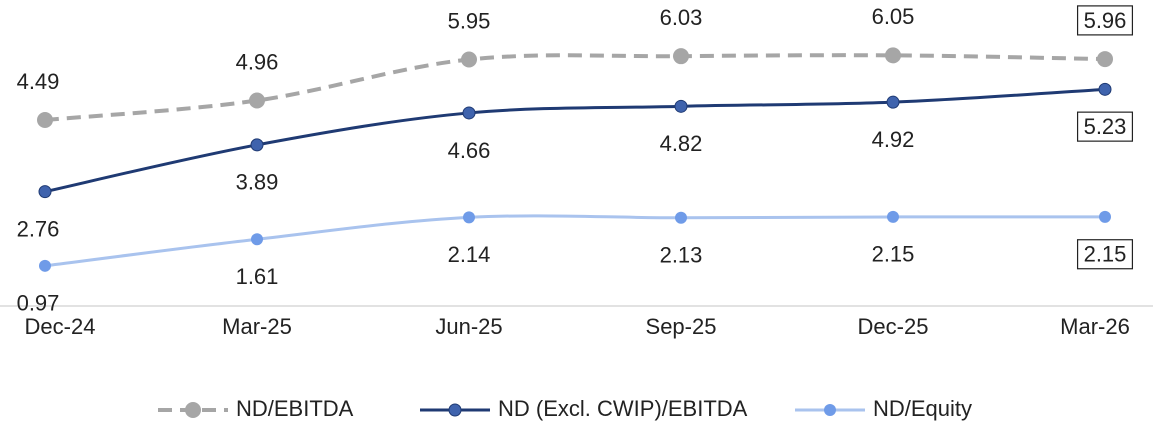  Describe the element at coordinates (295, 408) in the screenshot. I see `legend-label: ND/EBITDA` at that location.